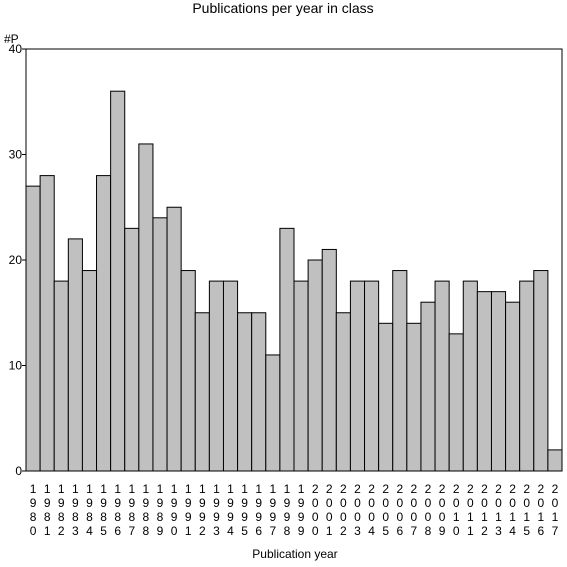 Image resolution: width=567 pixels, height=567 pixels. Describe the element at coordinates (555, 460) in the screenshot. I see `bar-2017` at that location.